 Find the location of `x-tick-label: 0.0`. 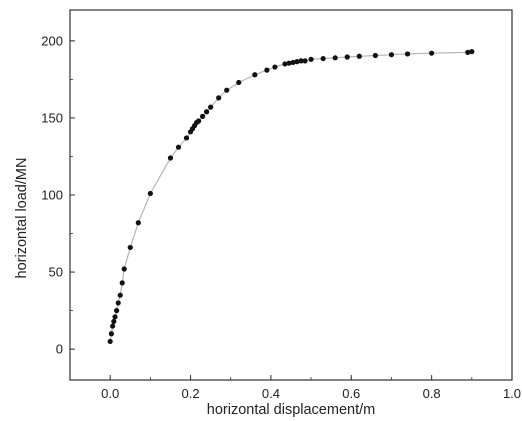

x-tick-label: 0.0 is located at coordinates (110, 393).